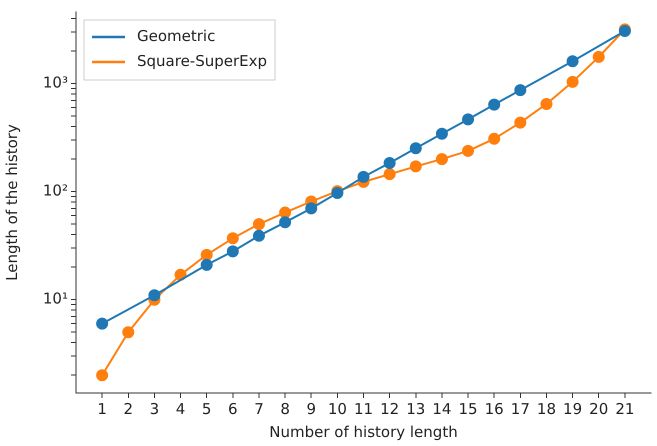 The height and width of the screenshot is (446, 657). Describe the element at coordinates (520, 409) in the screenshot. I see `x-tick-label: 17` at that location.